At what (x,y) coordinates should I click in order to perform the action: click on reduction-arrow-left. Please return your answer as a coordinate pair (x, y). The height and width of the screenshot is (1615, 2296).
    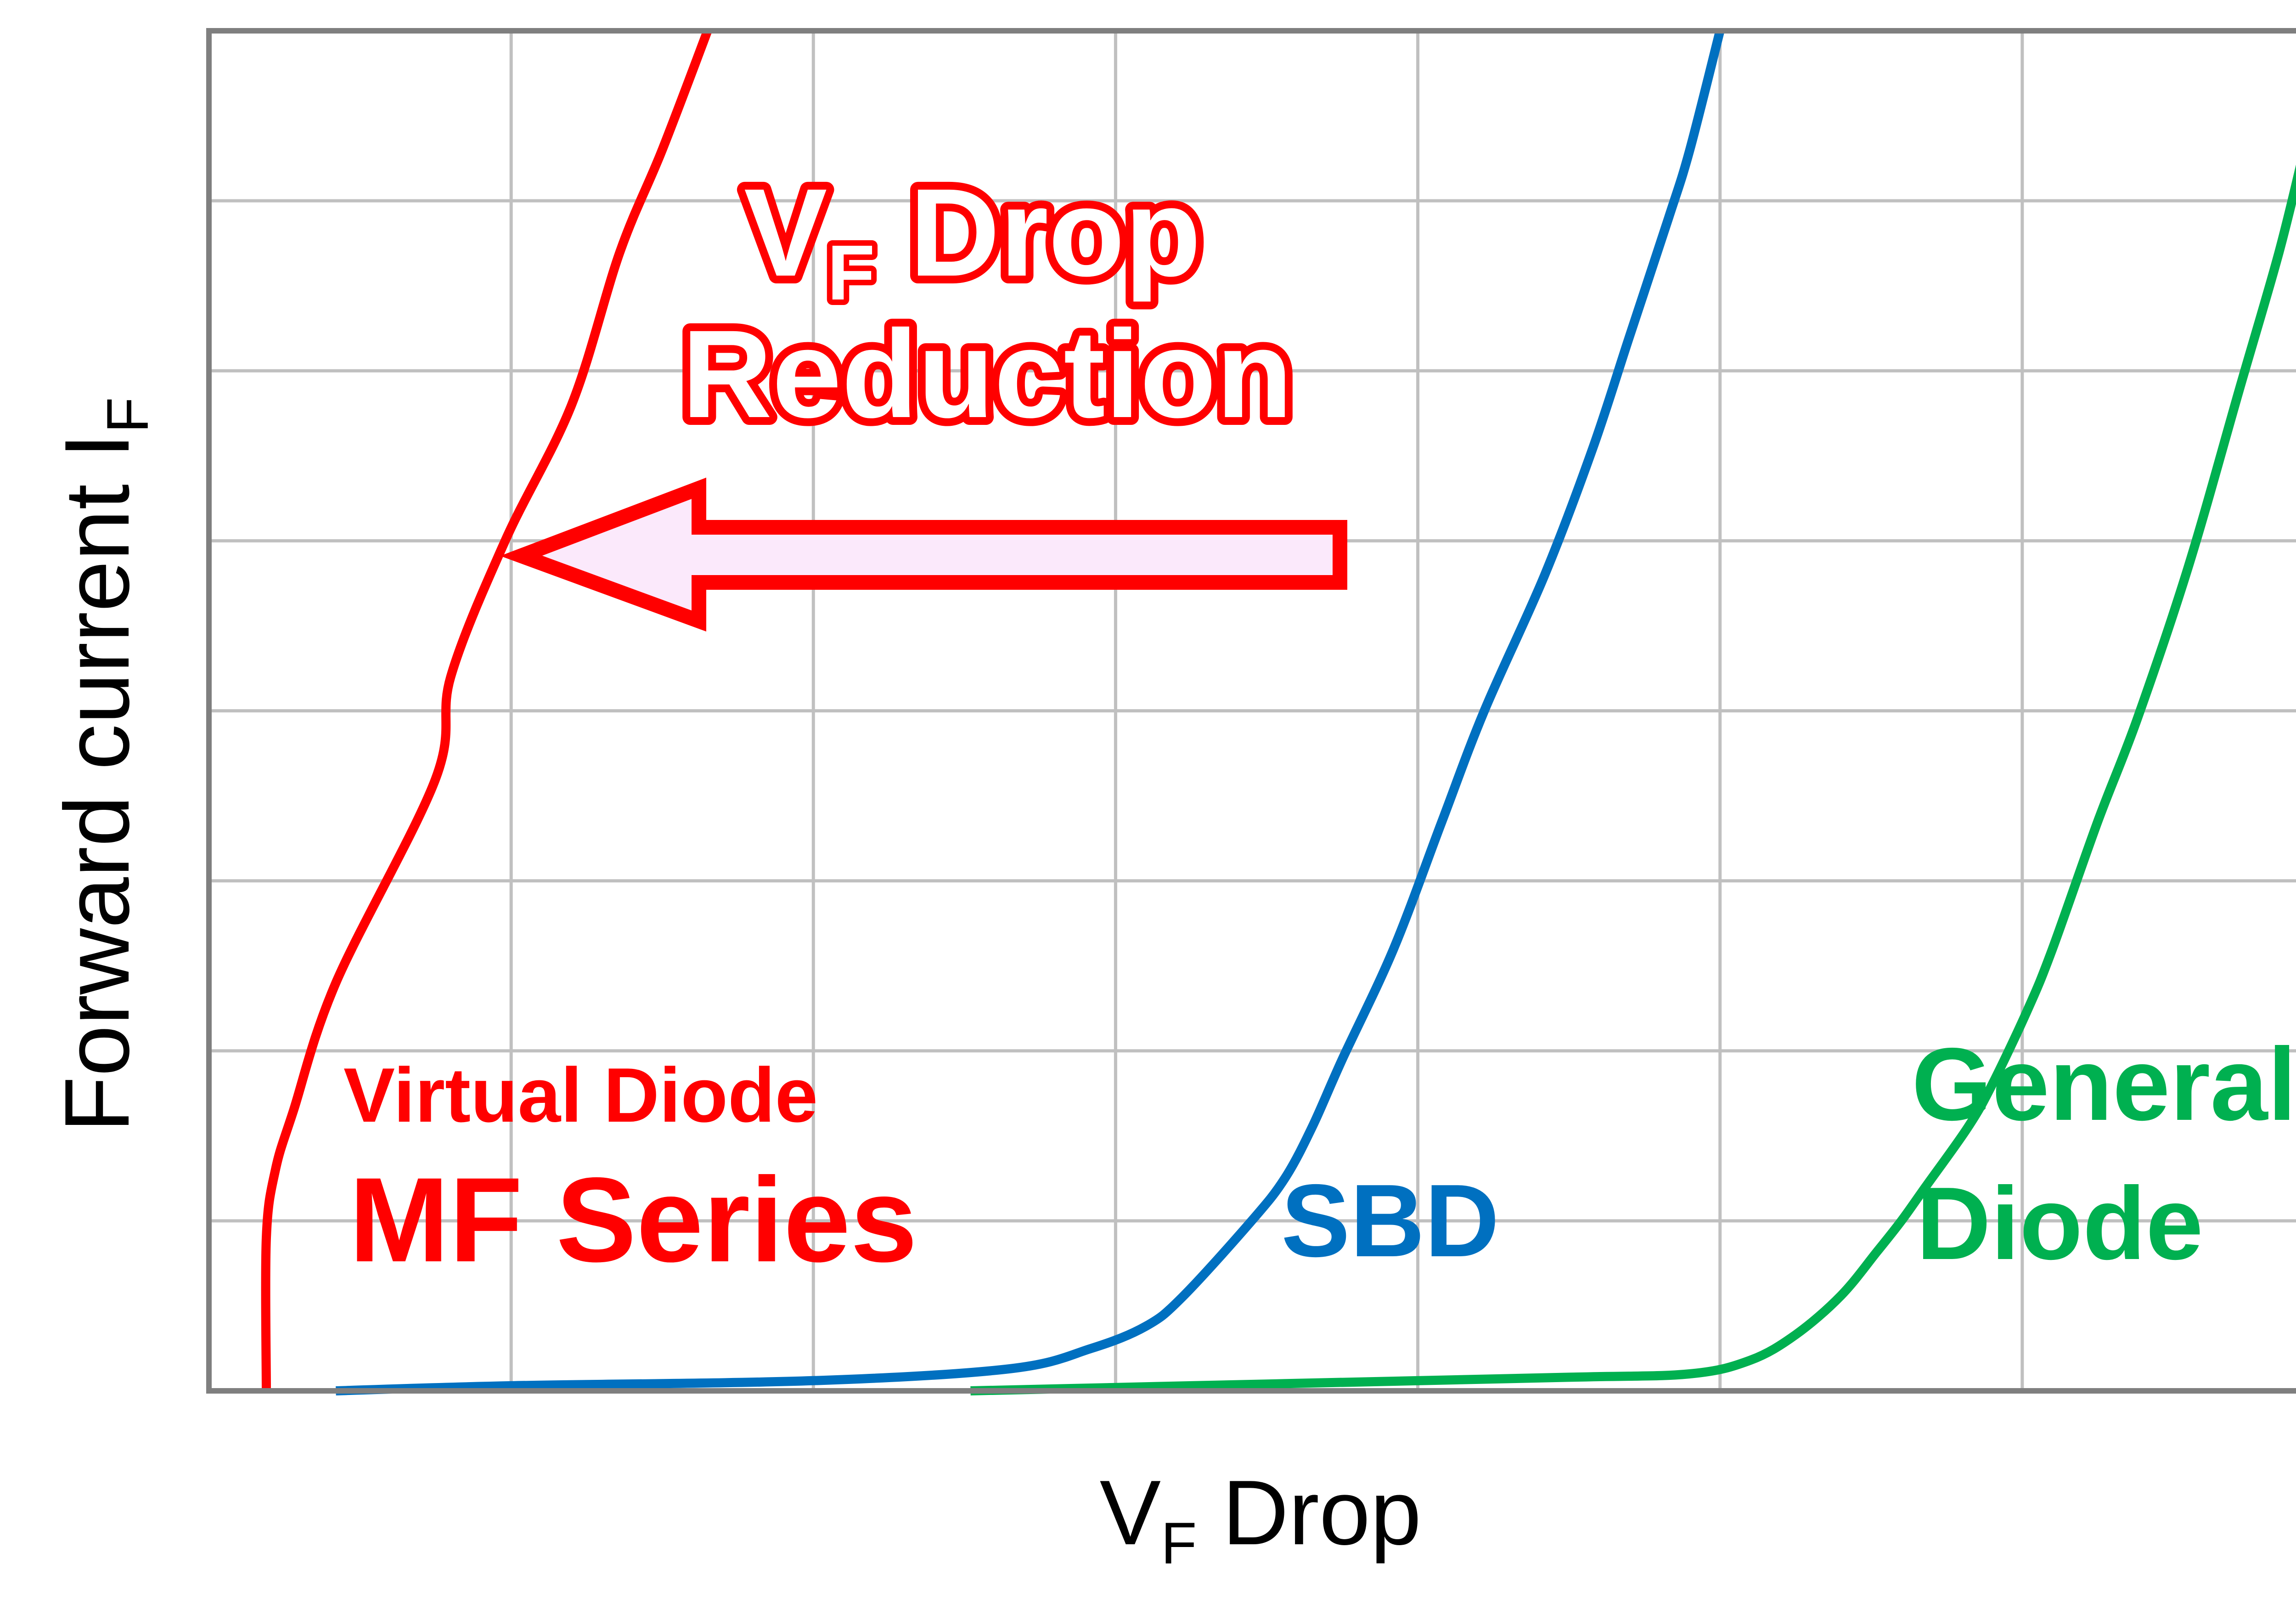
    Looking at the image, I should click on (923, 554).